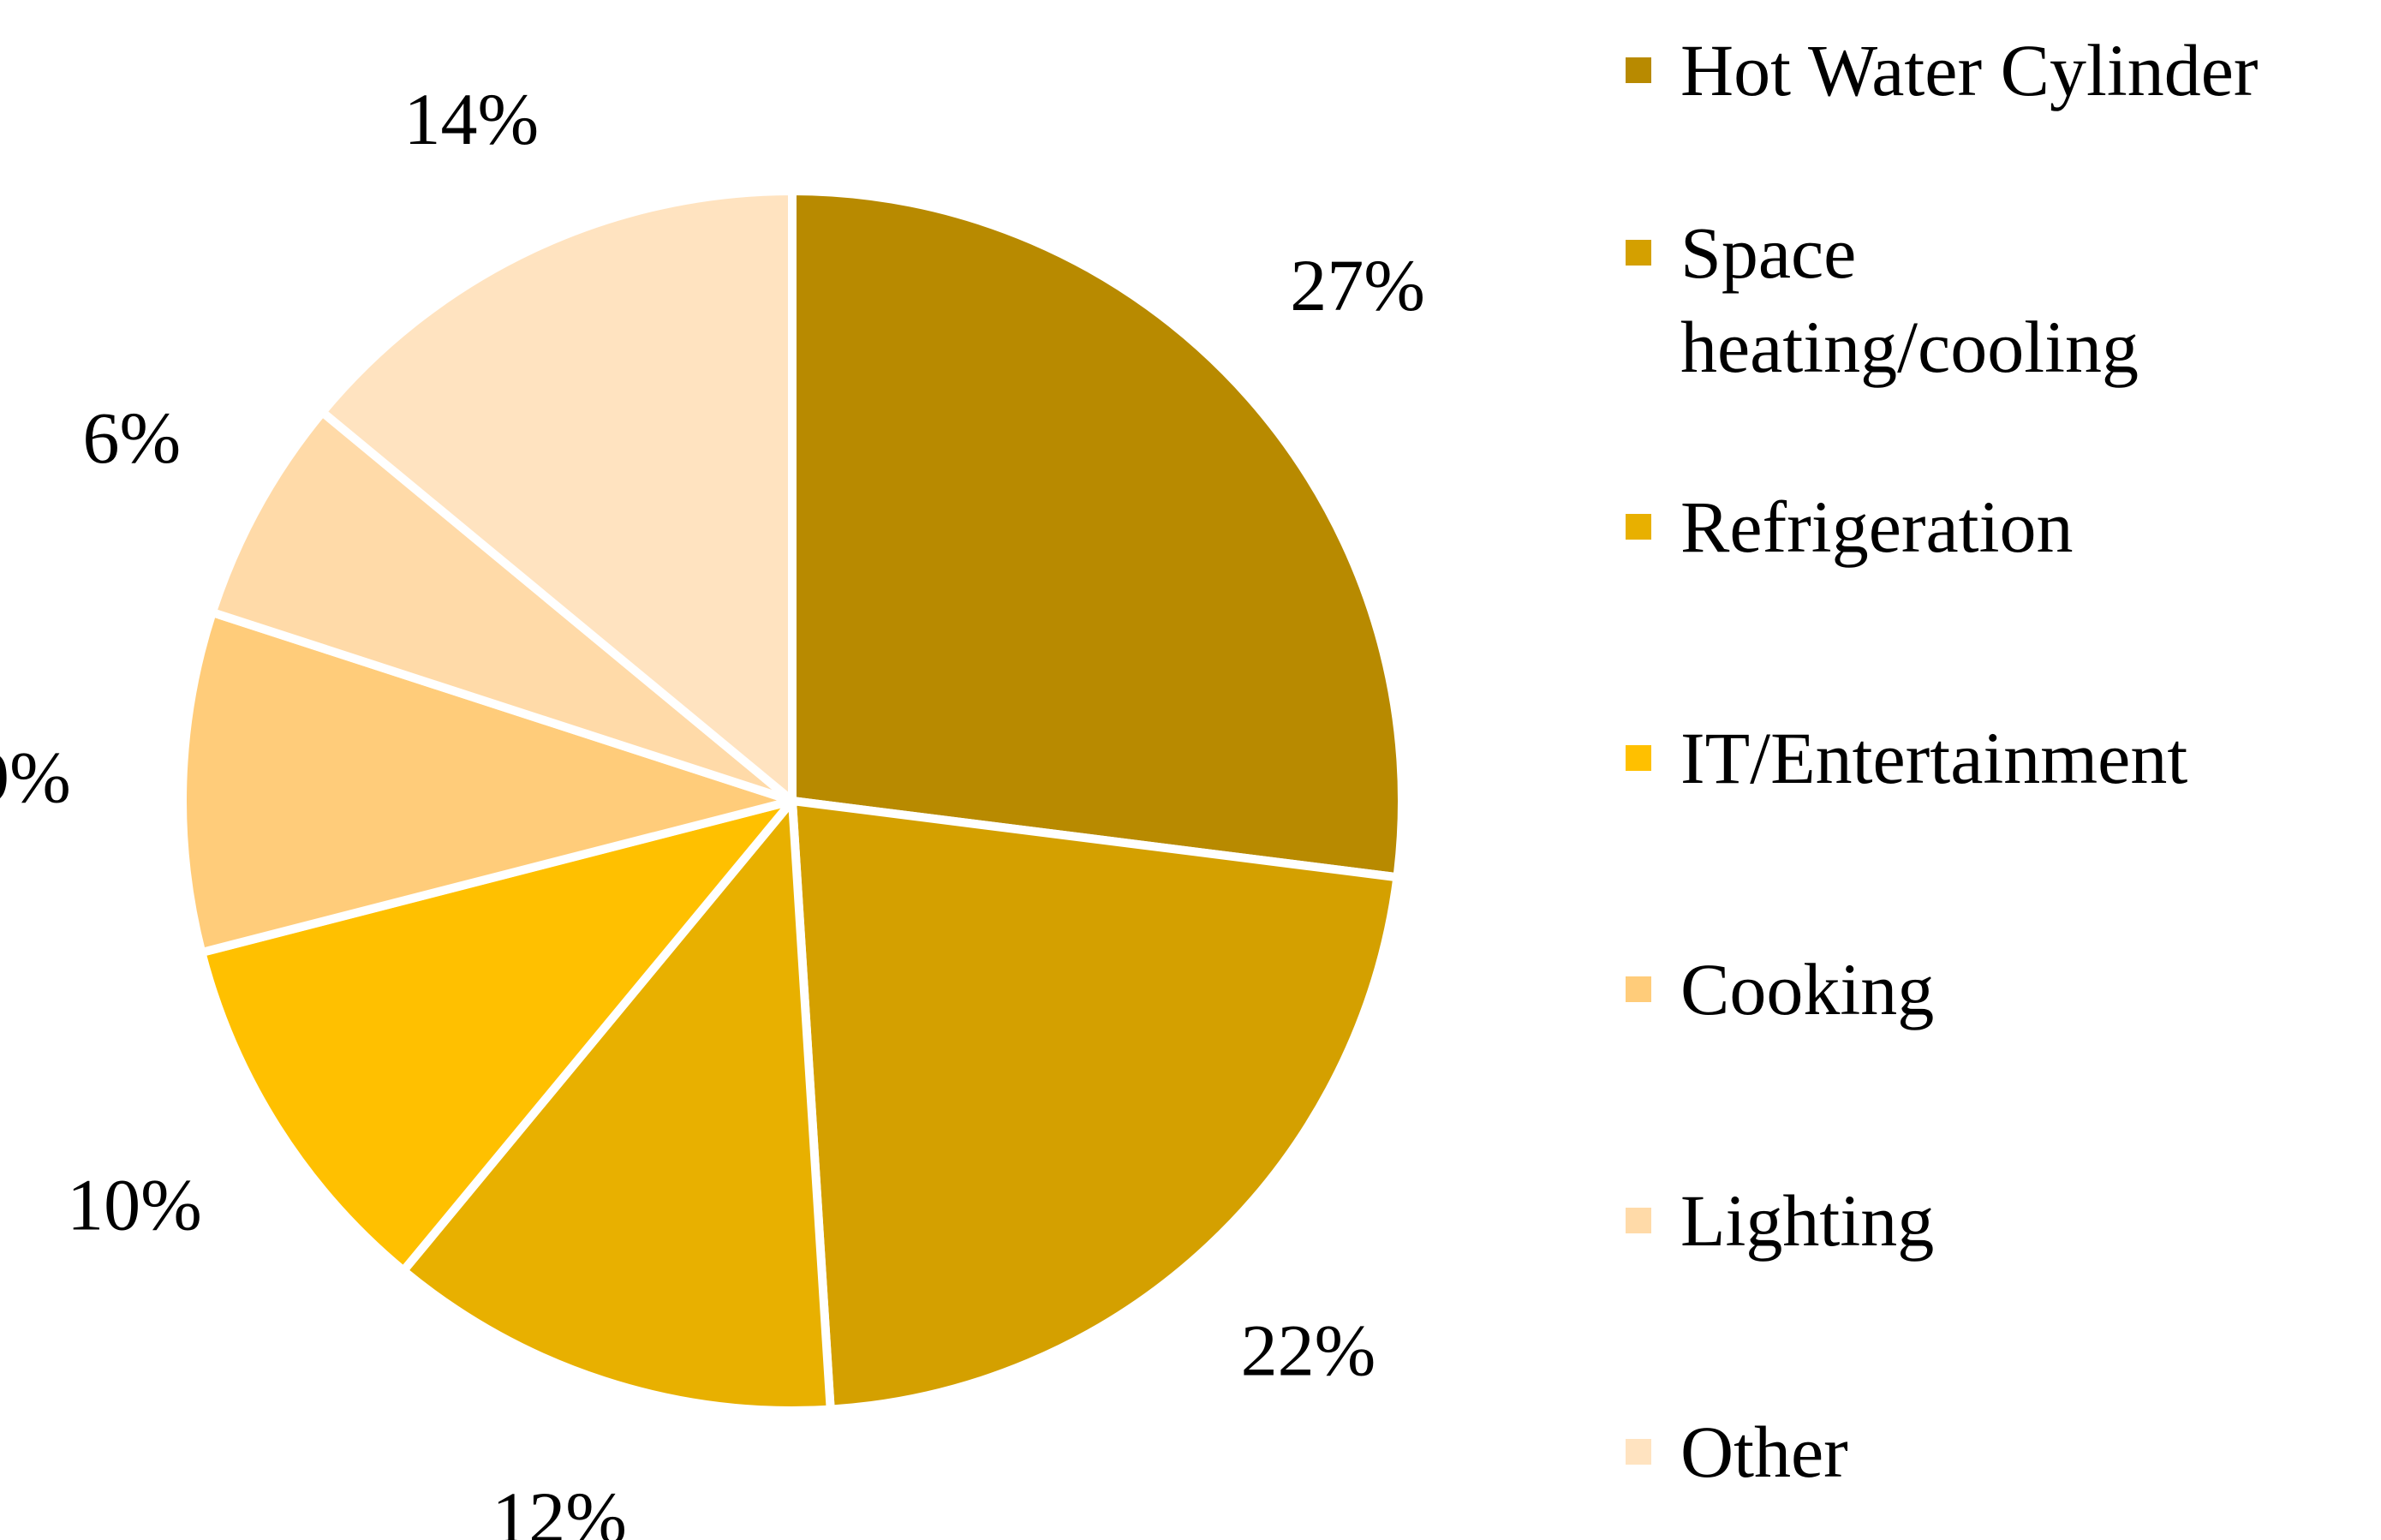 This screenshot has height=1540, width=2381. I want to click on data-label: 6%, so click(132, 438).